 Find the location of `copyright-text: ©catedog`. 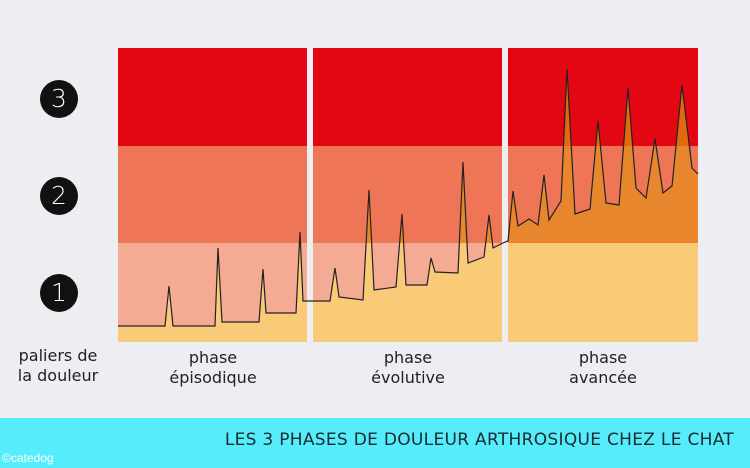

copyright-text: ©catedog is located at coordinates (28, 458).